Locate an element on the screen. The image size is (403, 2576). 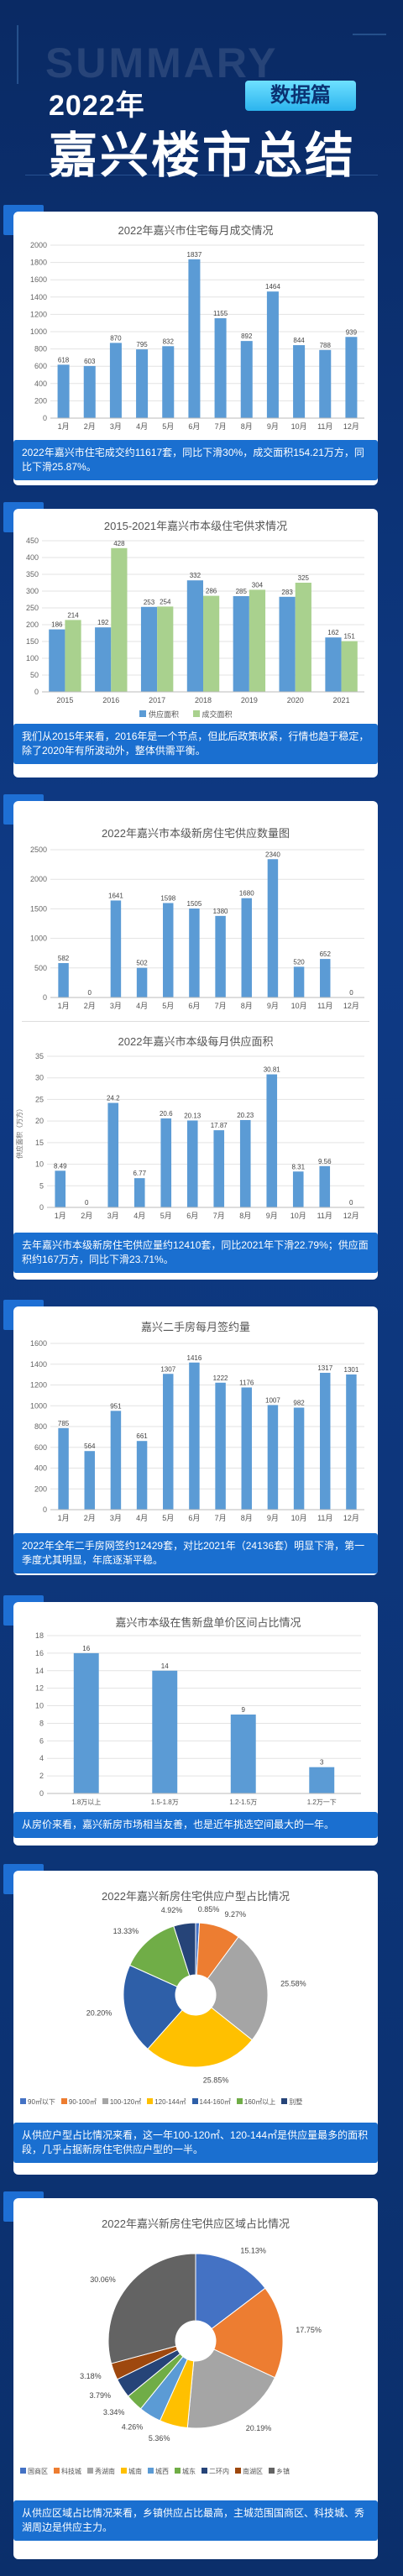
pie-slice is located at coordinates (230, 2292).